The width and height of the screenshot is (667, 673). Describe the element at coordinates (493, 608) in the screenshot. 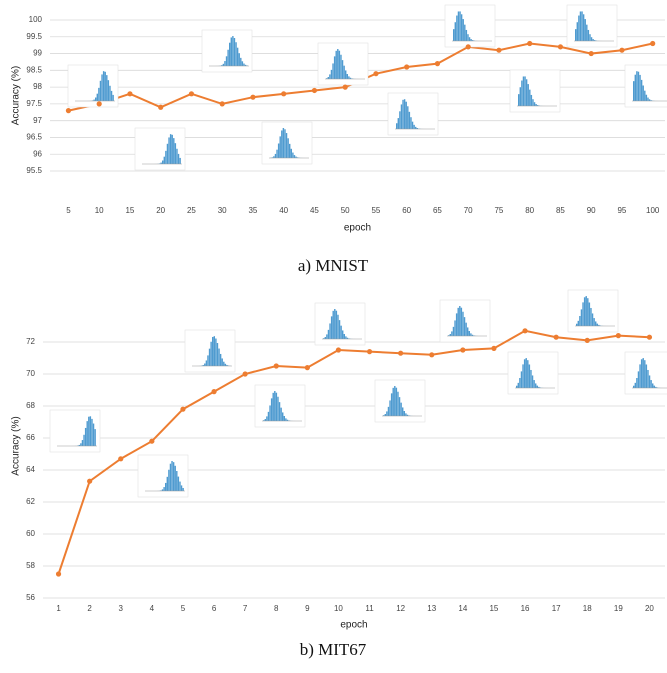

I see `x-tick-label: 15` at that location.